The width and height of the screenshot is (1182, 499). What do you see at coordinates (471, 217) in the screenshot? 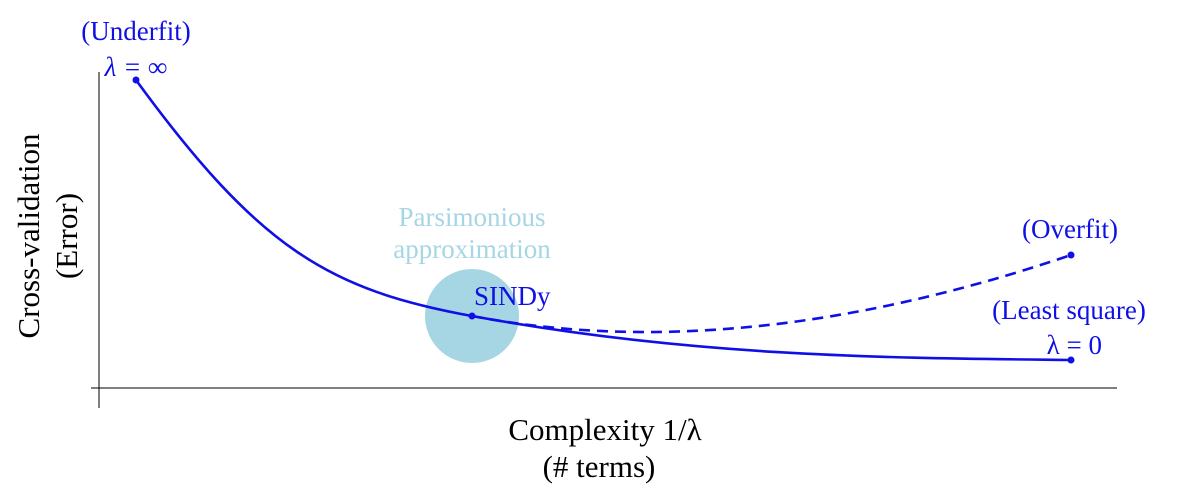
I see `parsimonious-label-line1: Parsimonious` at bounding box center [471, 217].